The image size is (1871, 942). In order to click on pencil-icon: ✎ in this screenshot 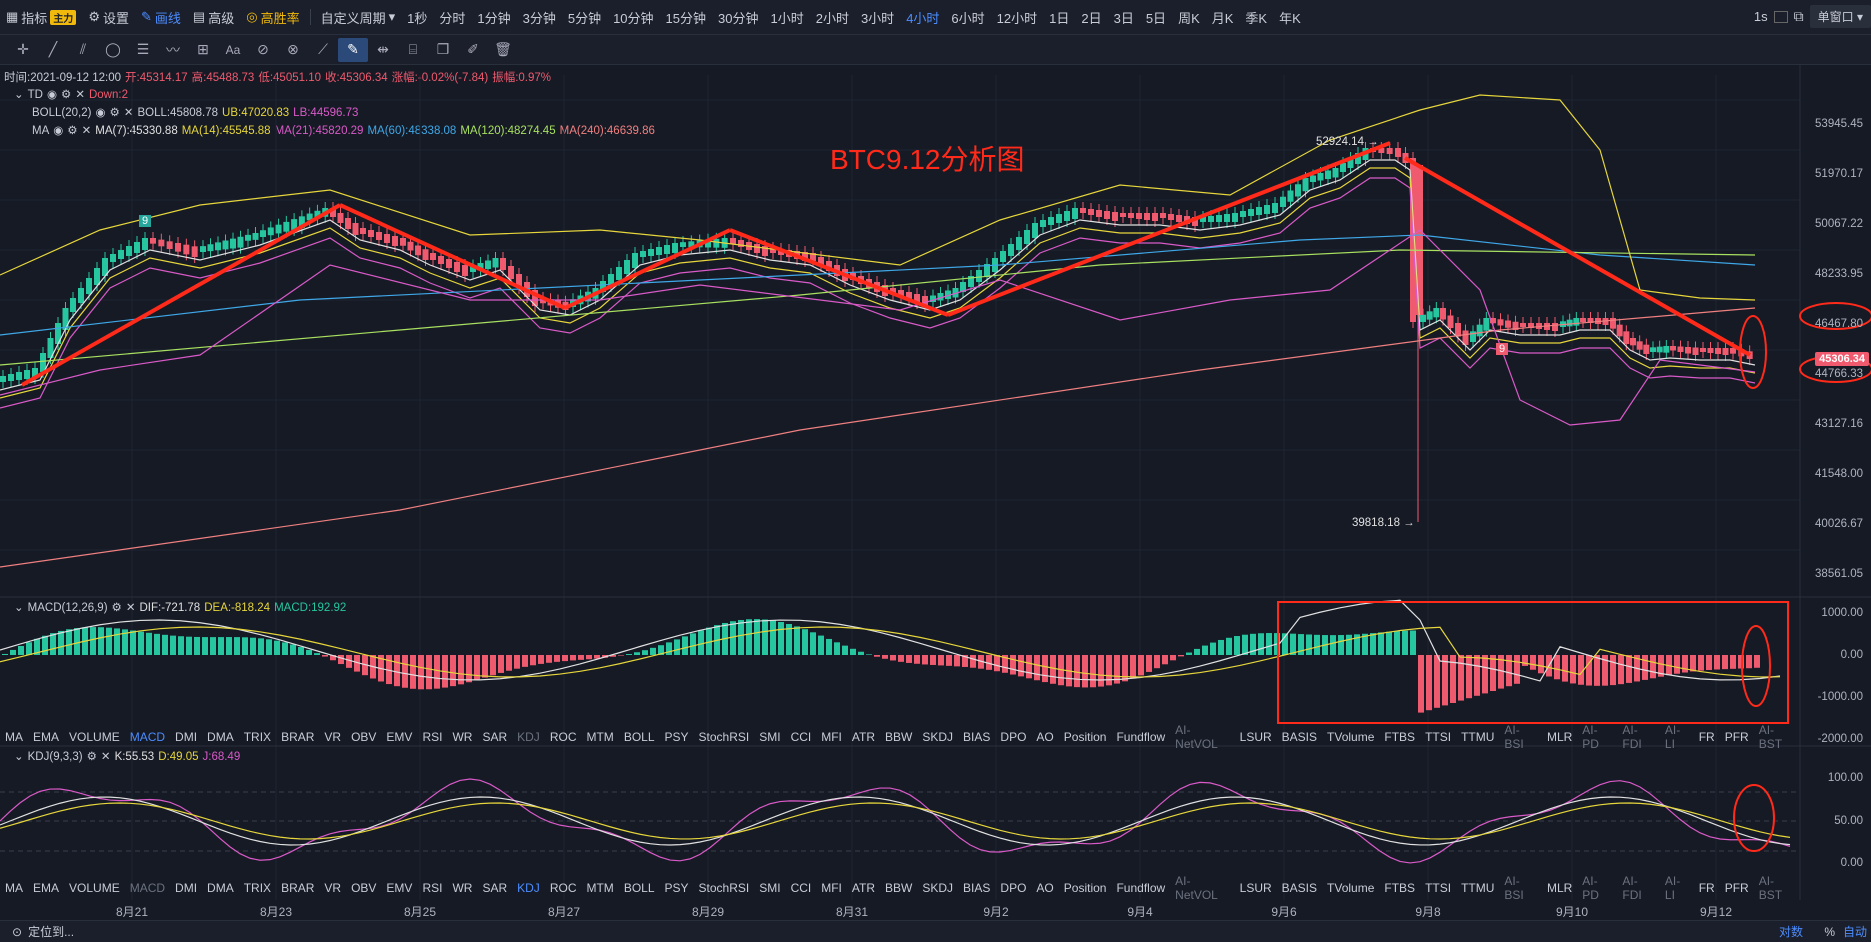, I will do `click(353, 49)`.